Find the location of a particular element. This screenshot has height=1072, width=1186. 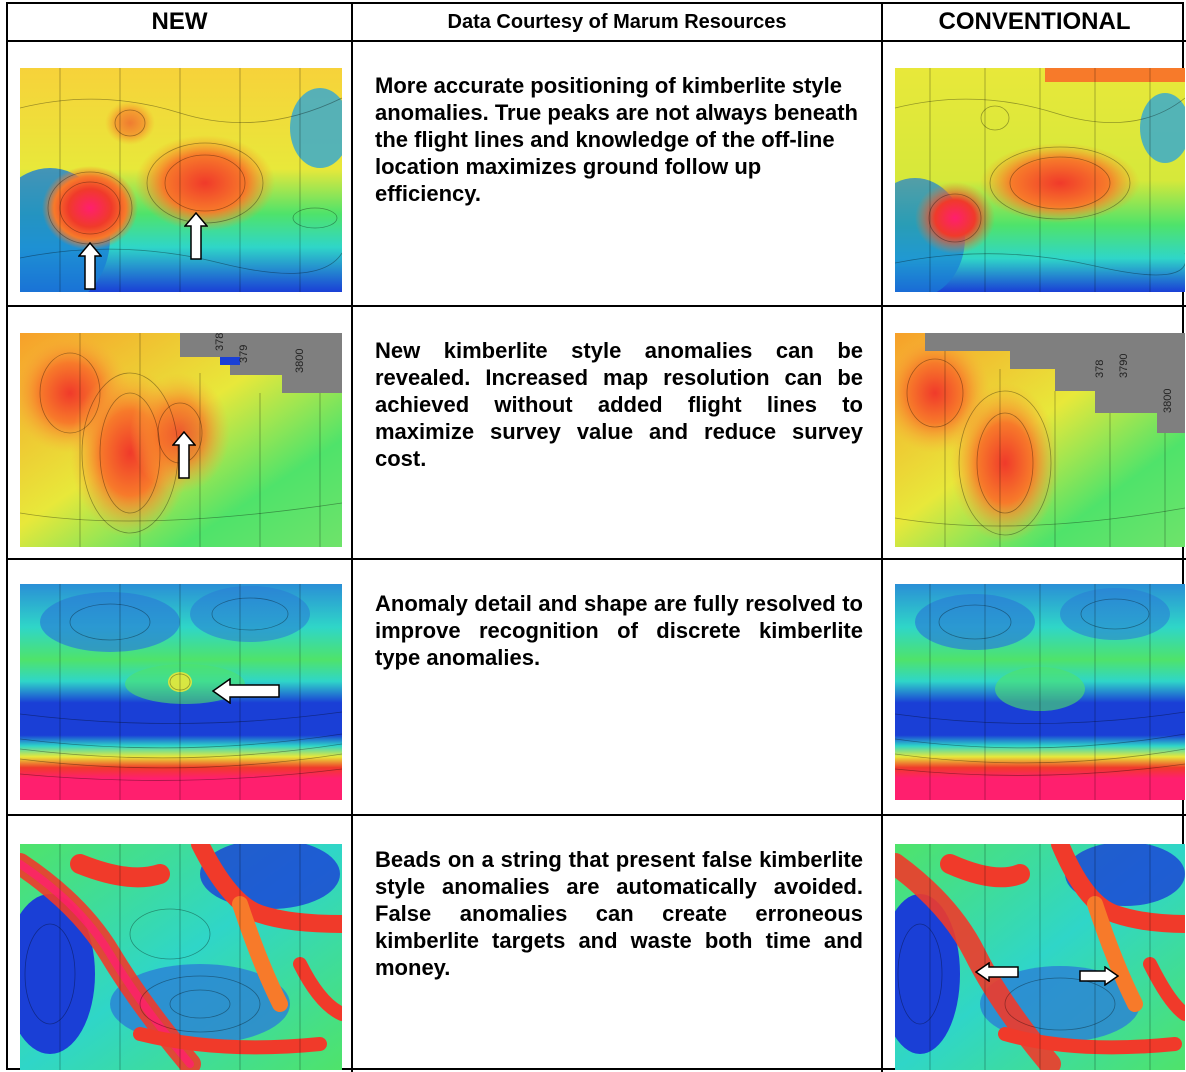

row1-new-cell is located at coordinates (180, 174).